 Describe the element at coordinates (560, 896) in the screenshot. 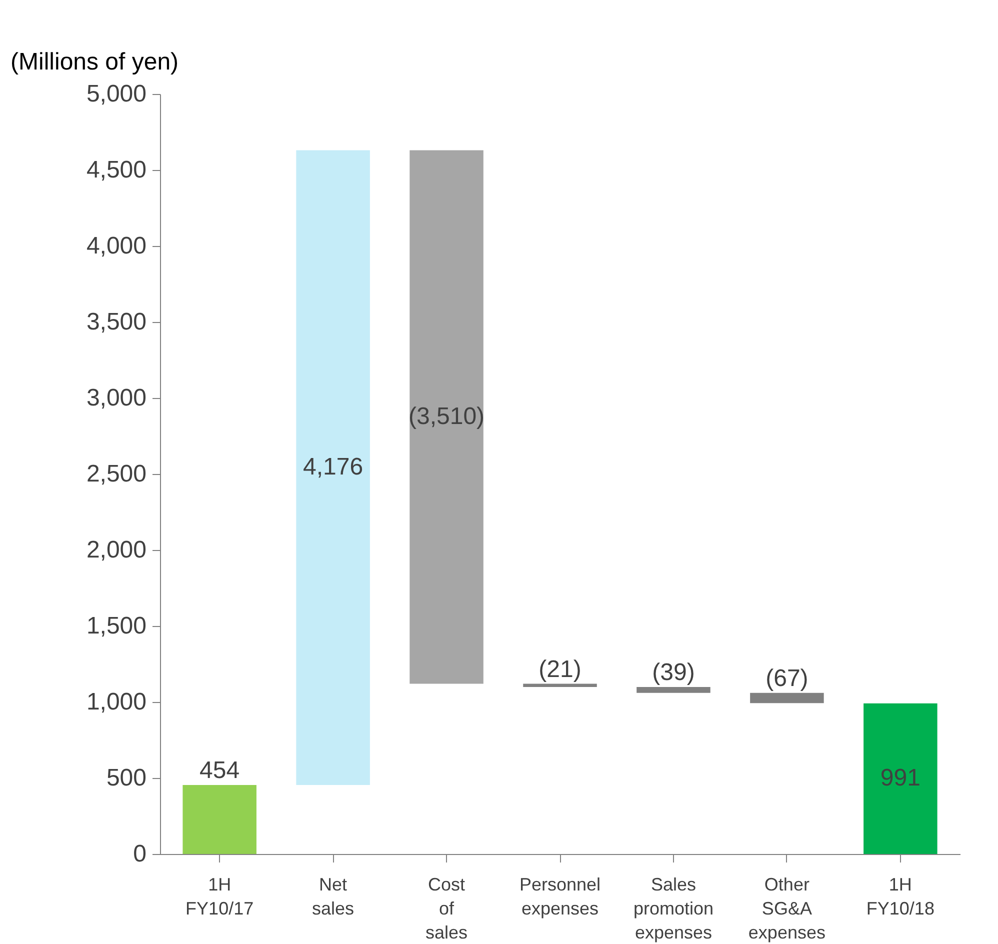

I see `x-tick-label: Personnel expenses` at that location.